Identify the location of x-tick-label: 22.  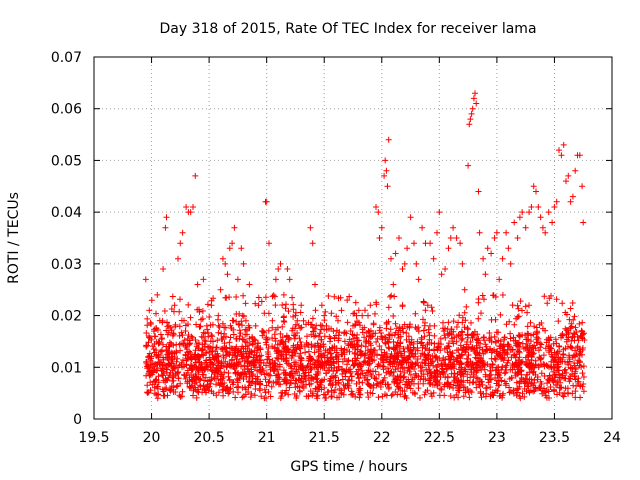
(382, 438).